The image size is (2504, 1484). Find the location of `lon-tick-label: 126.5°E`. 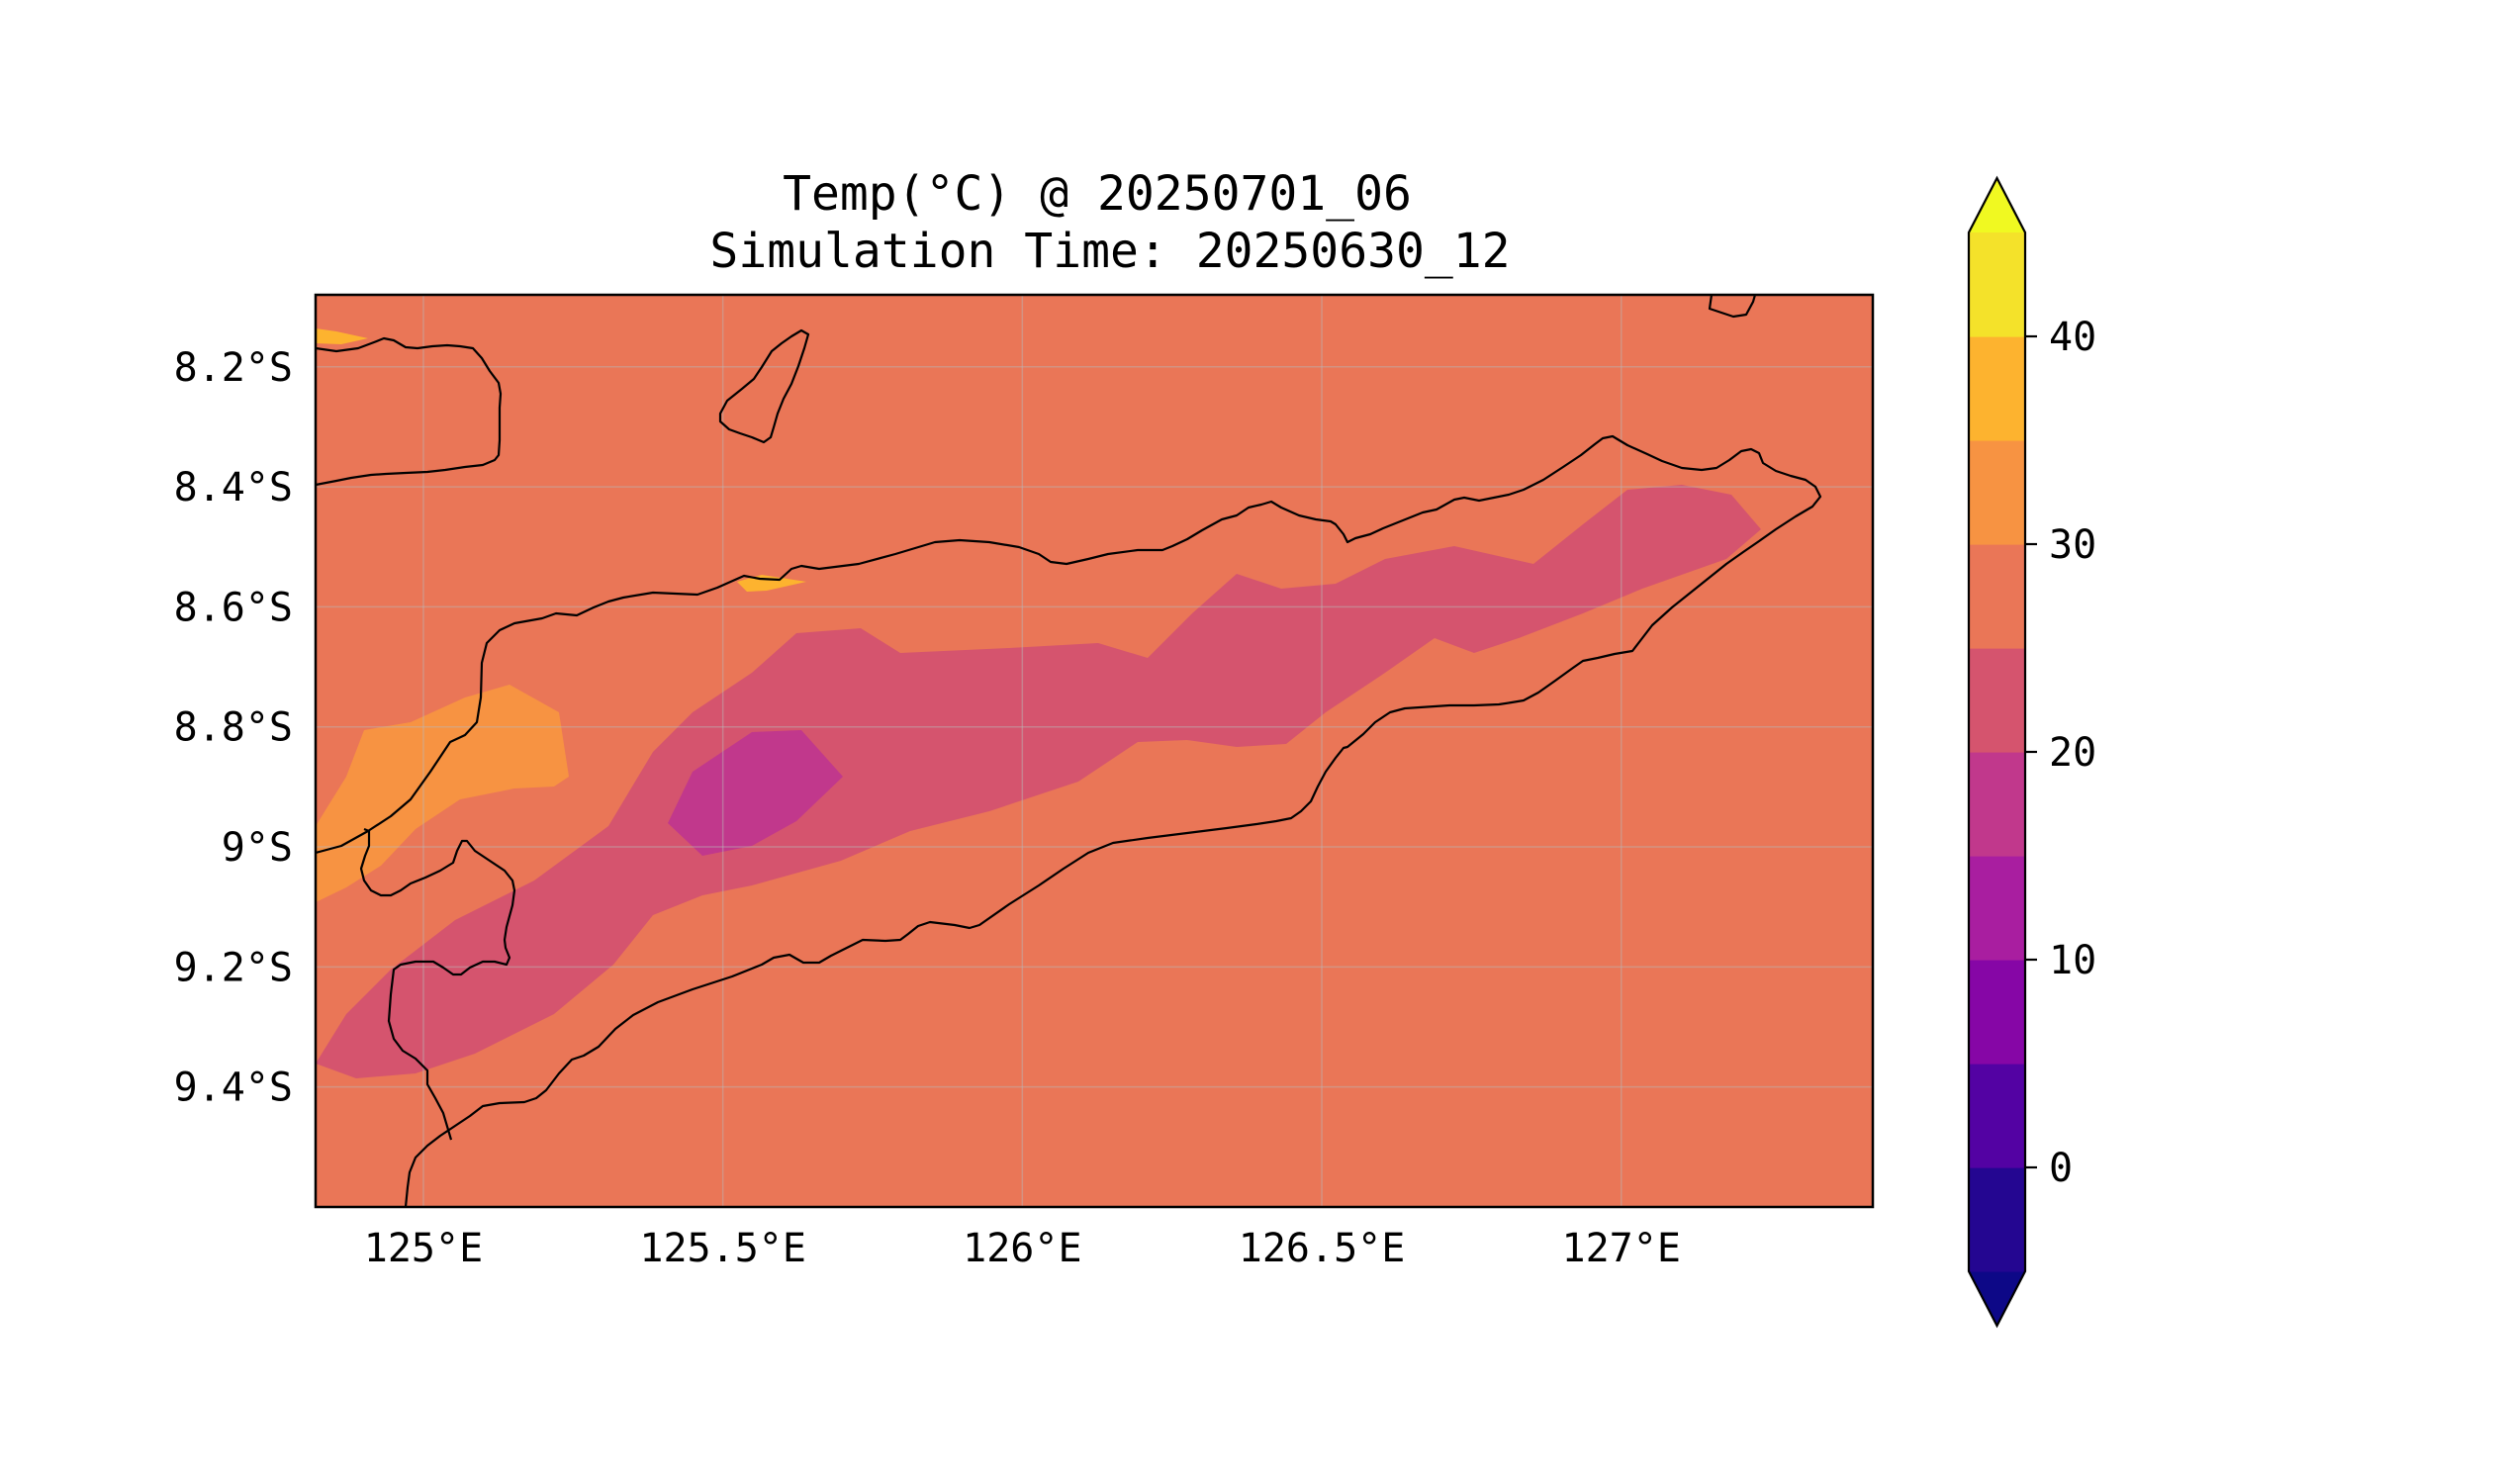

lon-tick-label: 126.5°E is located at coordinates (1322, 1248).